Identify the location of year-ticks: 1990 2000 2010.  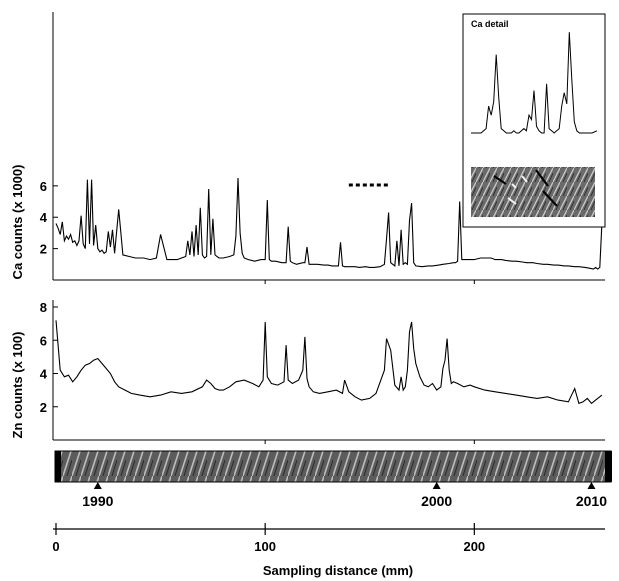
(344, 495).